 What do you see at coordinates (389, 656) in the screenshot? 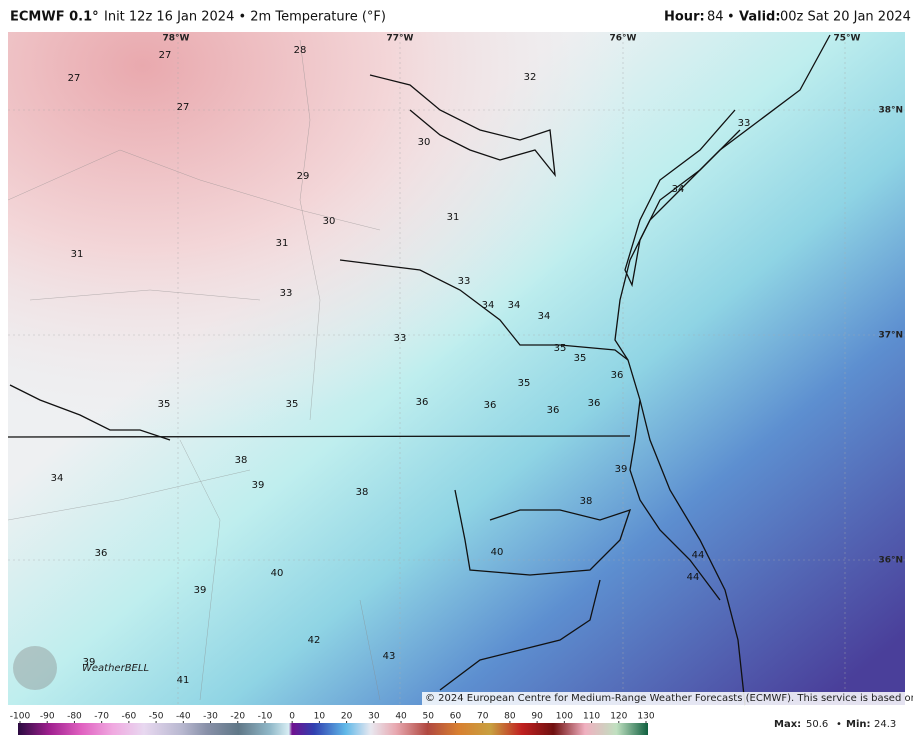
I see `temperature: 43` at bounding box center [389, 656].